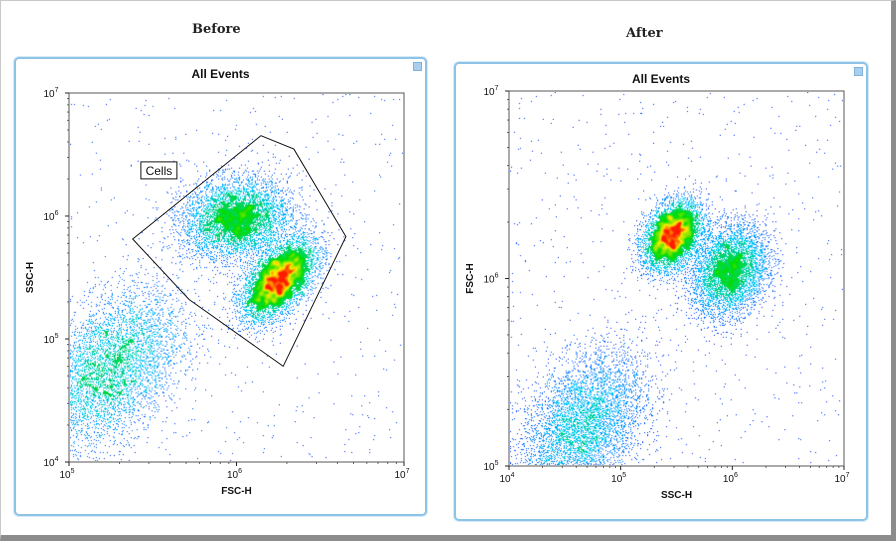 This screenshot has width=896, height=541. I want to click on x-axis-label: SSC-H, so click(676, 495).